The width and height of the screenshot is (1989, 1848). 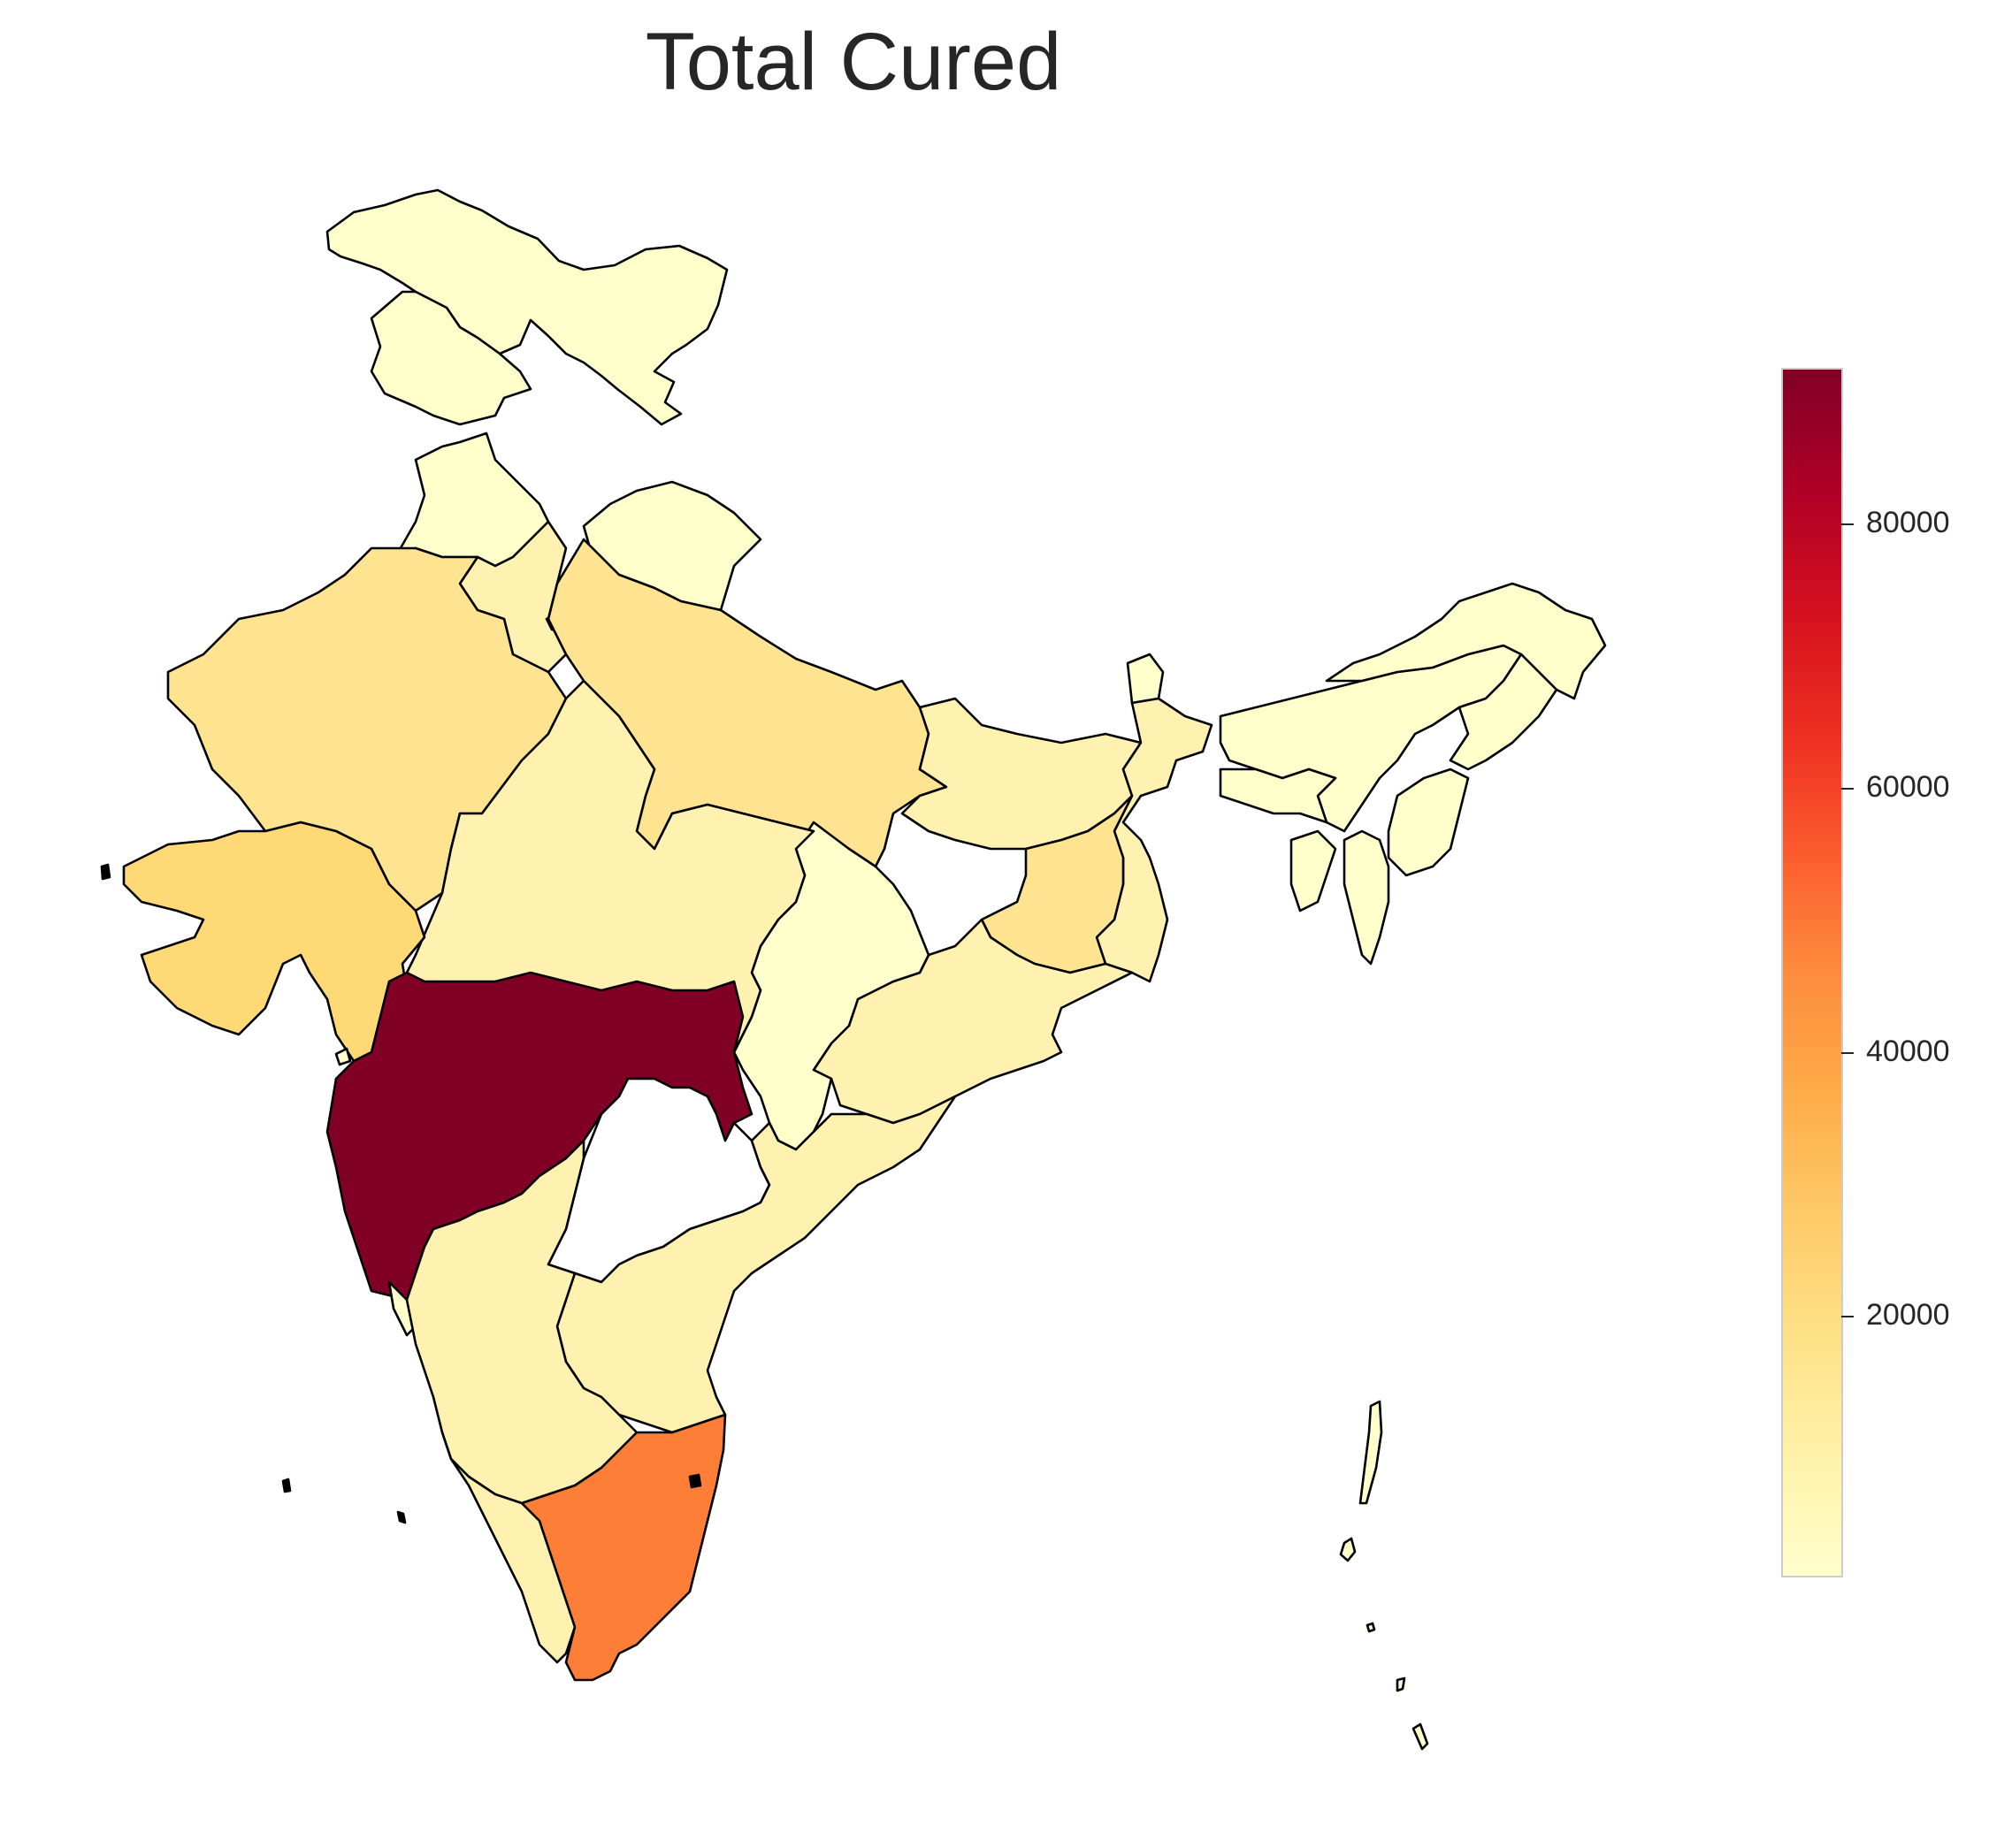 What do you see at coordinates (695, 1481) in the screenshot?
I see `region-puducherry` at bounding box center [695, 1481].